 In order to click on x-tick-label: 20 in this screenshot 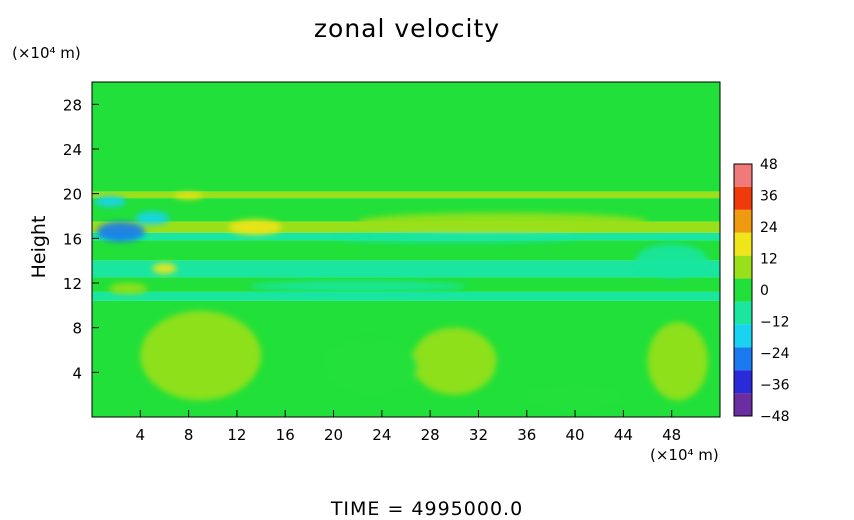, I will do `click(333, 435)`.